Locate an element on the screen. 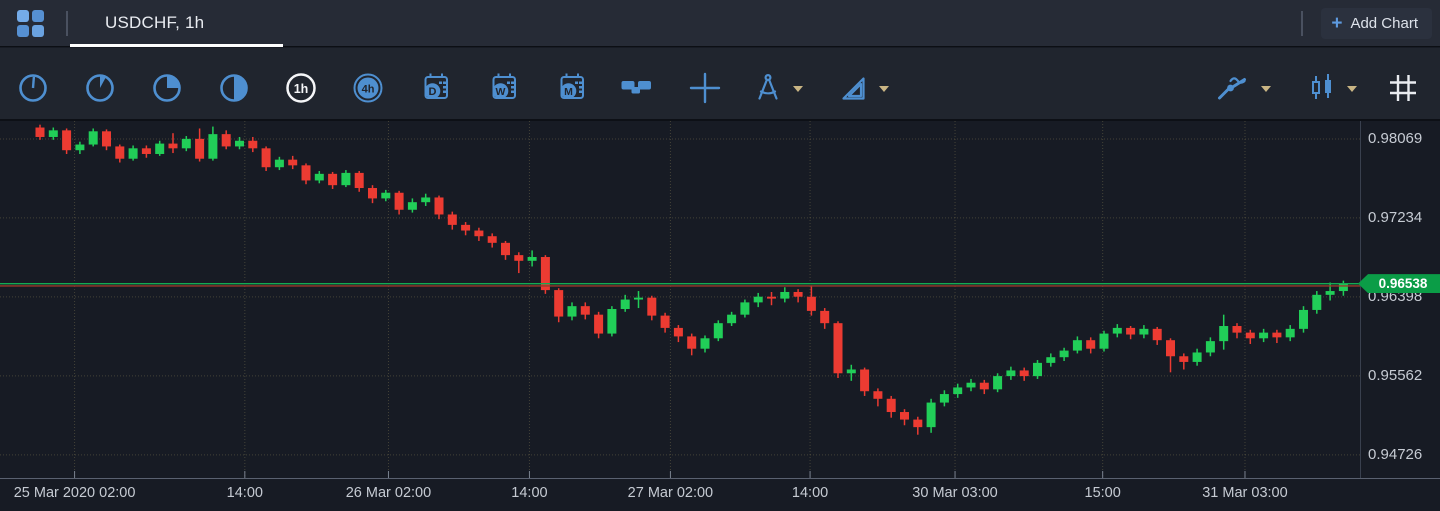  indicators-button is located at coordinates (1233, 88).